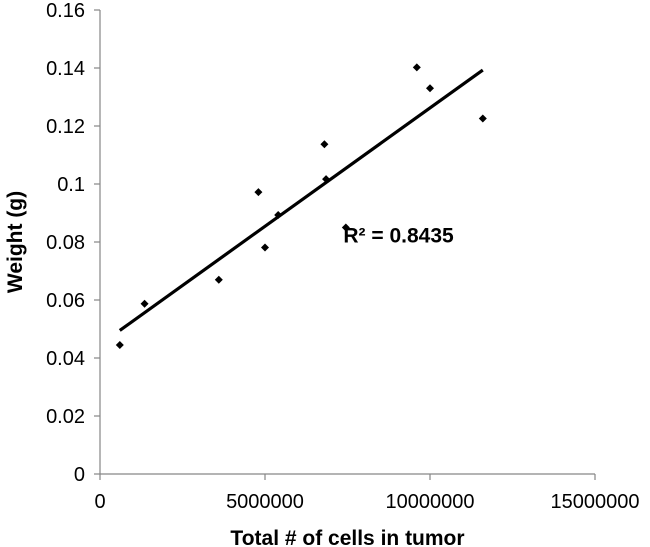 This screenshot has height=547, width=650. Describe the element at coordinates (79, 475) in the screenshot. I see `y-tick-label: 0` at that location.